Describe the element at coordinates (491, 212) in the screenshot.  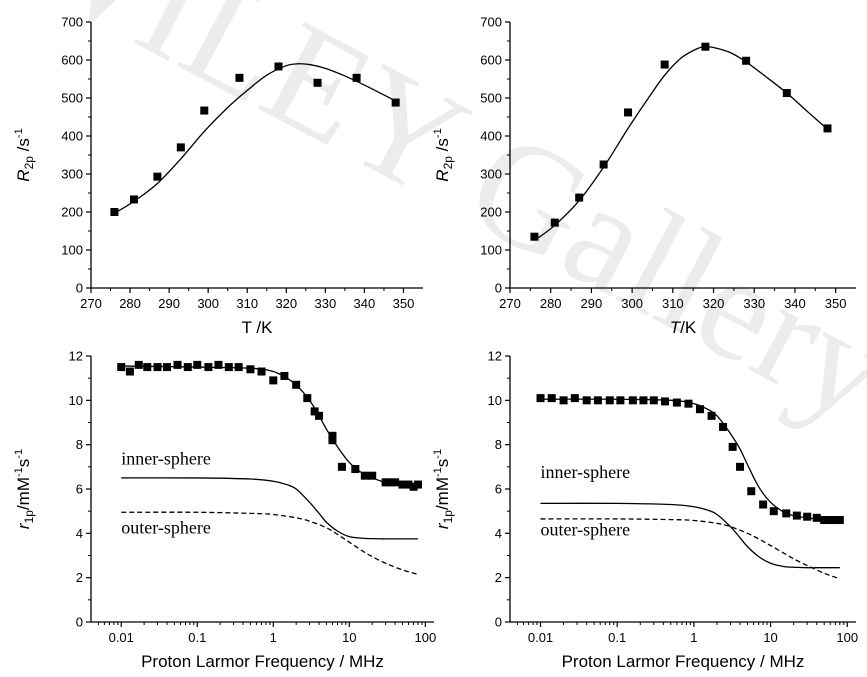
I see `y-tick-label: 200` at that location.